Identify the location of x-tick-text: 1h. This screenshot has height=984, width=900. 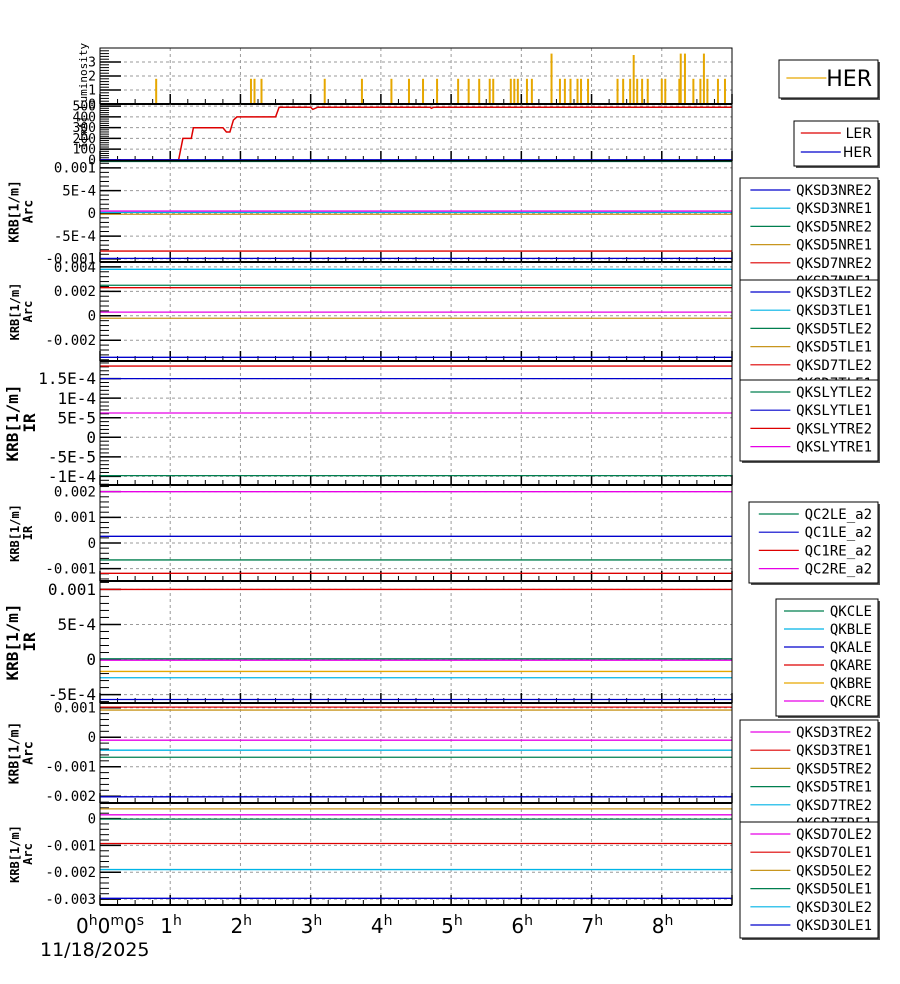
(171, 925).